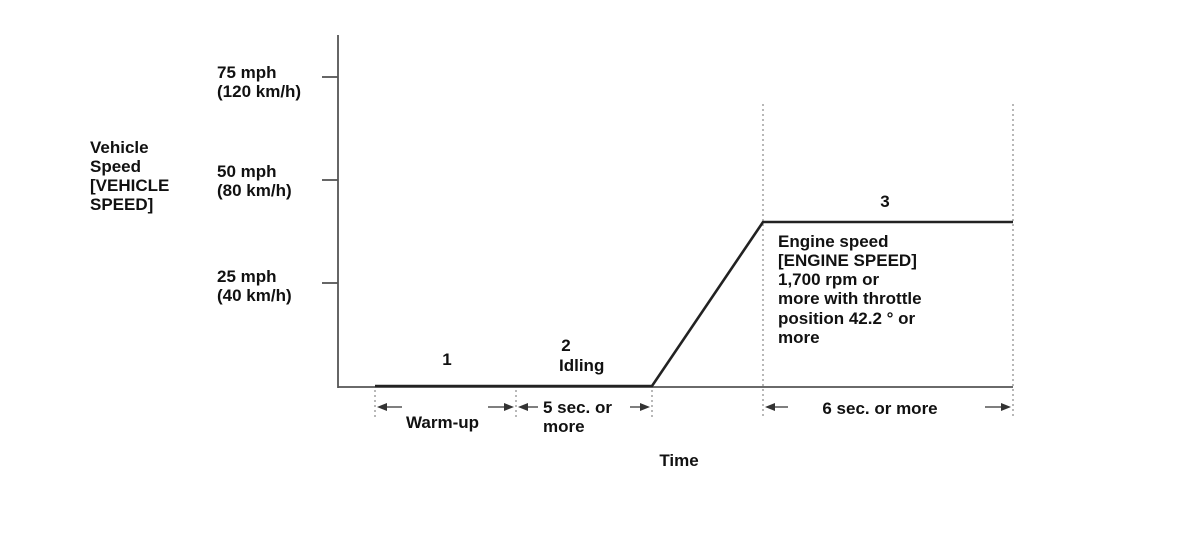 Image resolution: width=1199 pixels, height=540 pixels. I want to click on hold-label: 6 sec. or more, so click(879, 408).